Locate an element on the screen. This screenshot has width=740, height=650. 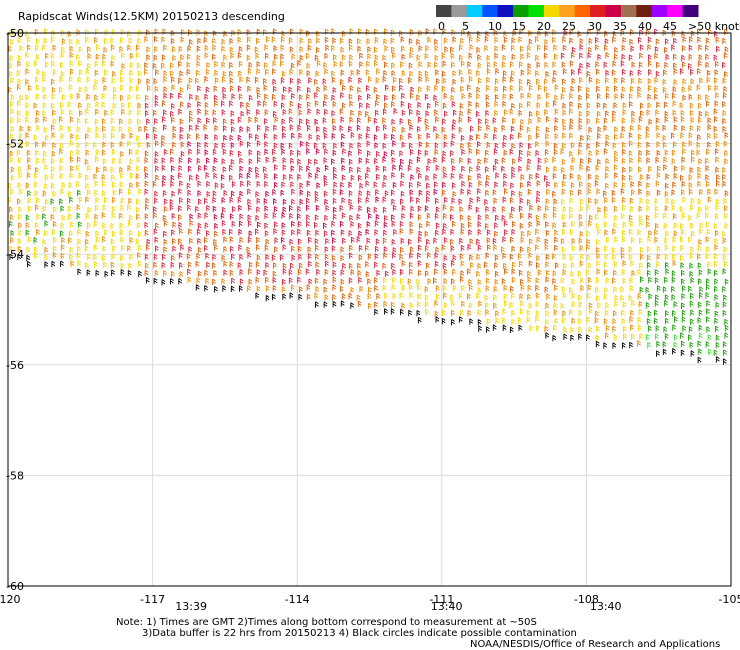
lon-tick-label: -120 is located at coordinates (10, 599).